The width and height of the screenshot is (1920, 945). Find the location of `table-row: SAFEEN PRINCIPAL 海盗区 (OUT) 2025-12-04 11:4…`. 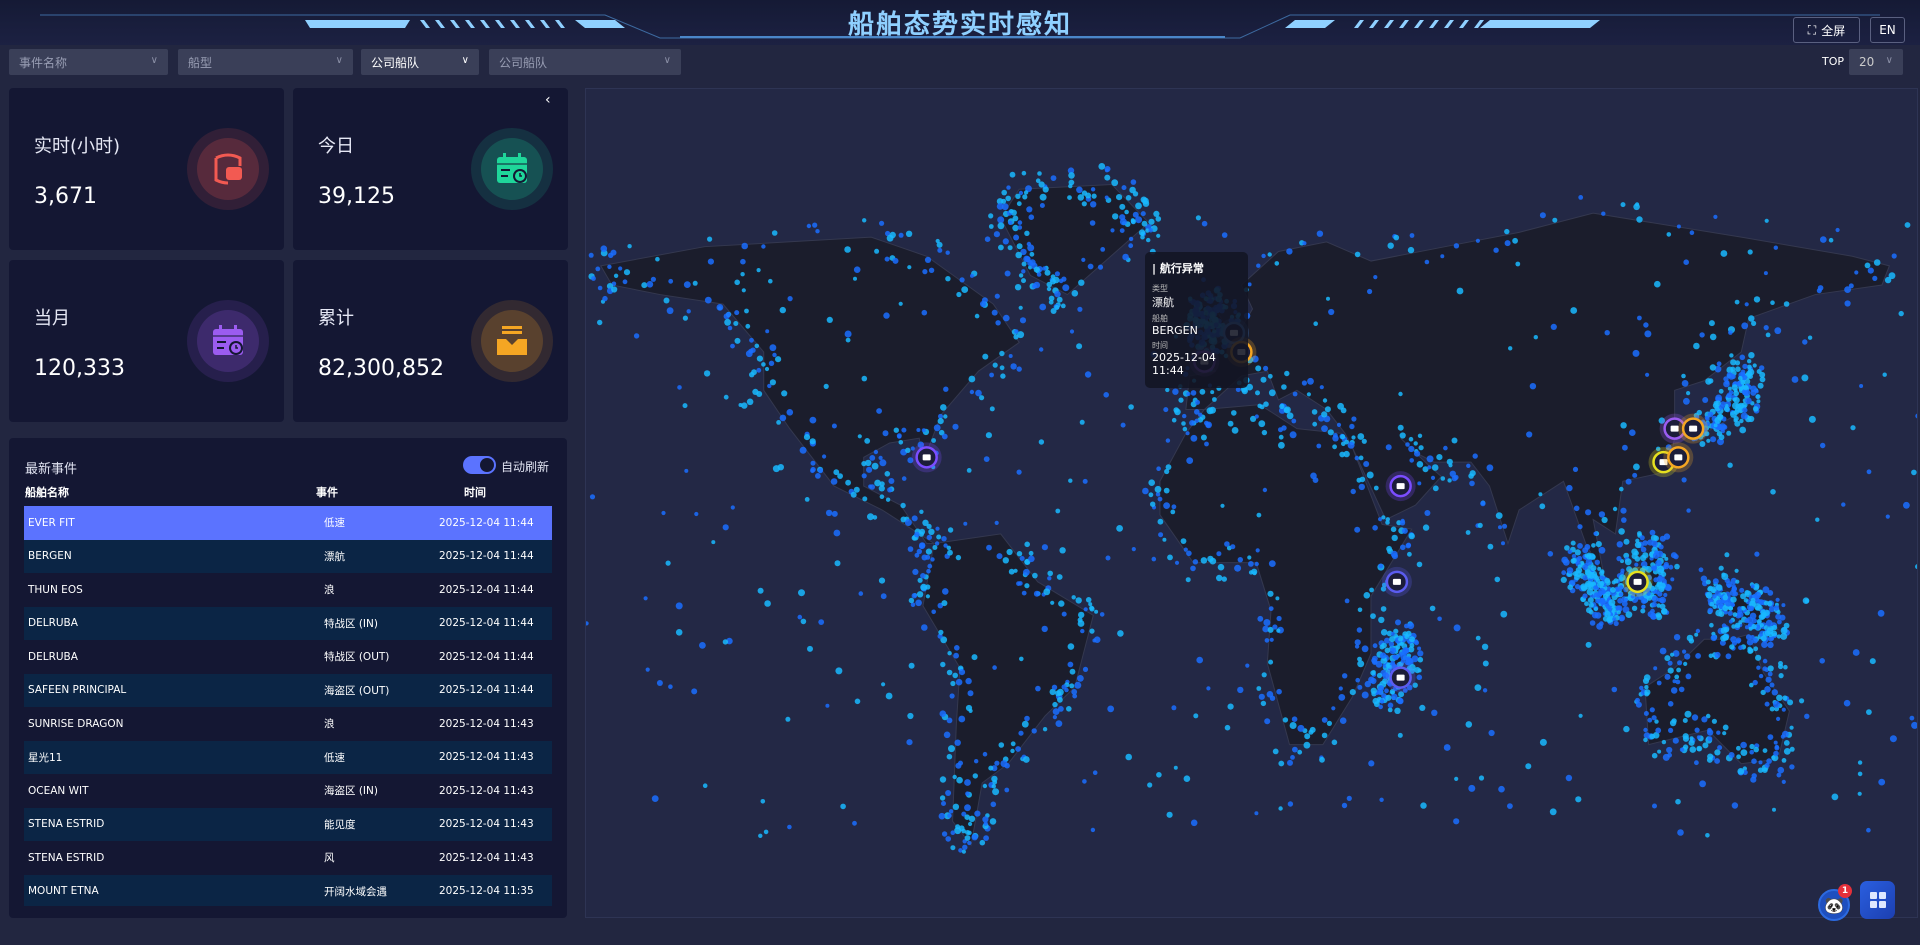

table-row: SAFEEN PRINCIPAL 海盗区 (OUT) 2025-12-04 11:4… is located at coordinates (288, 690).